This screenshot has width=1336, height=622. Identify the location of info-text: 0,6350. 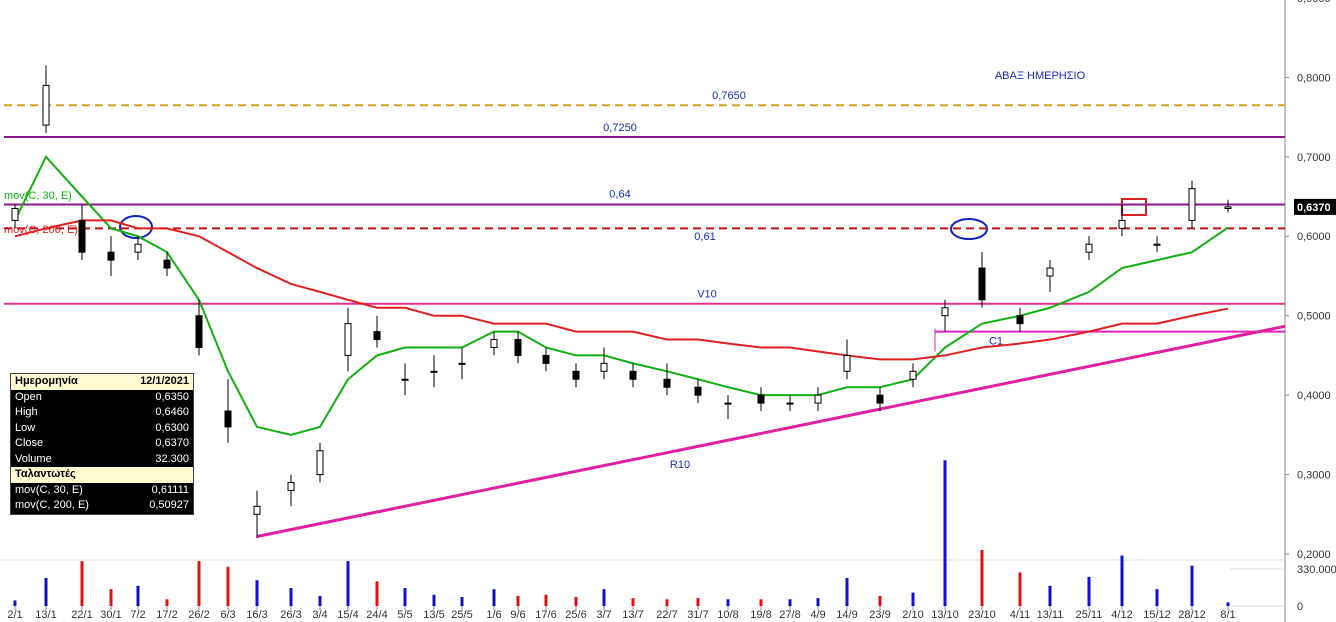
(172, 396).